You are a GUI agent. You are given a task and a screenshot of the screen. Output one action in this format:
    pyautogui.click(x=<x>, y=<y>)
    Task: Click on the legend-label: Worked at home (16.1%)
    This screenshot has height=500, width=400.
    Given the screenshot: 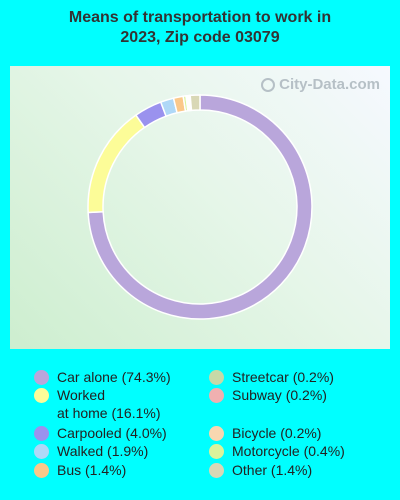 What is the action you would take?
    pyautogui.click(x=109, y=404)
    